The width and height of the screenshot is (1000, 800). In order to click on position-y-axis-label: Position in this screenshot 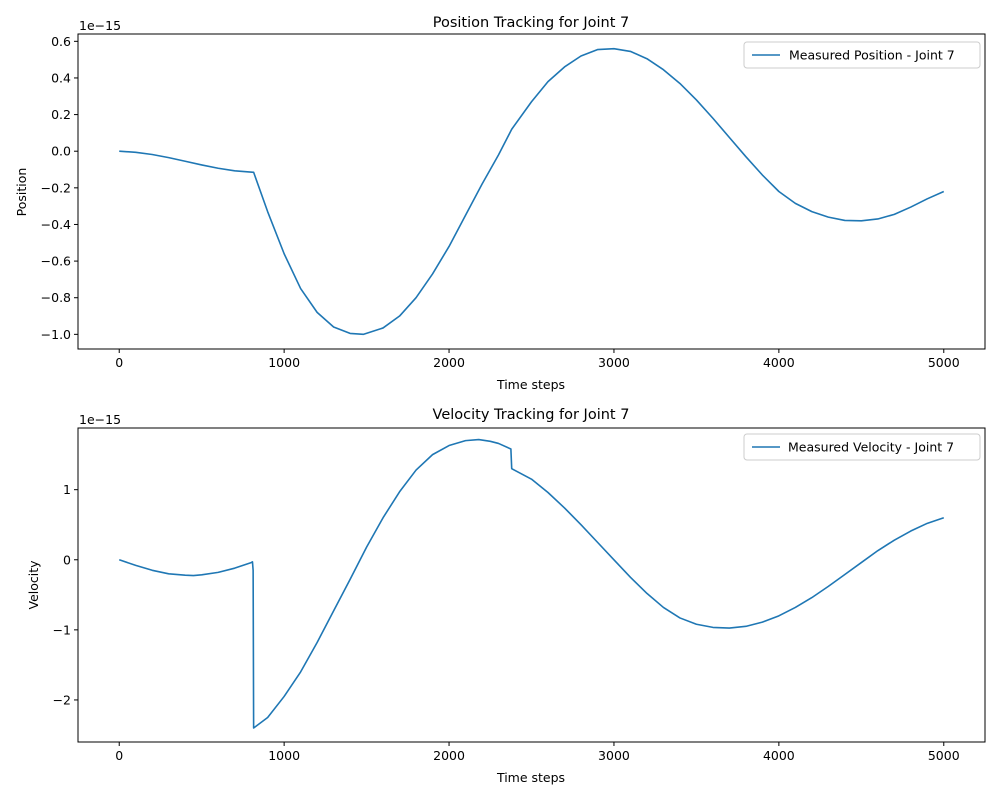, I will do `click(21, 192)`.